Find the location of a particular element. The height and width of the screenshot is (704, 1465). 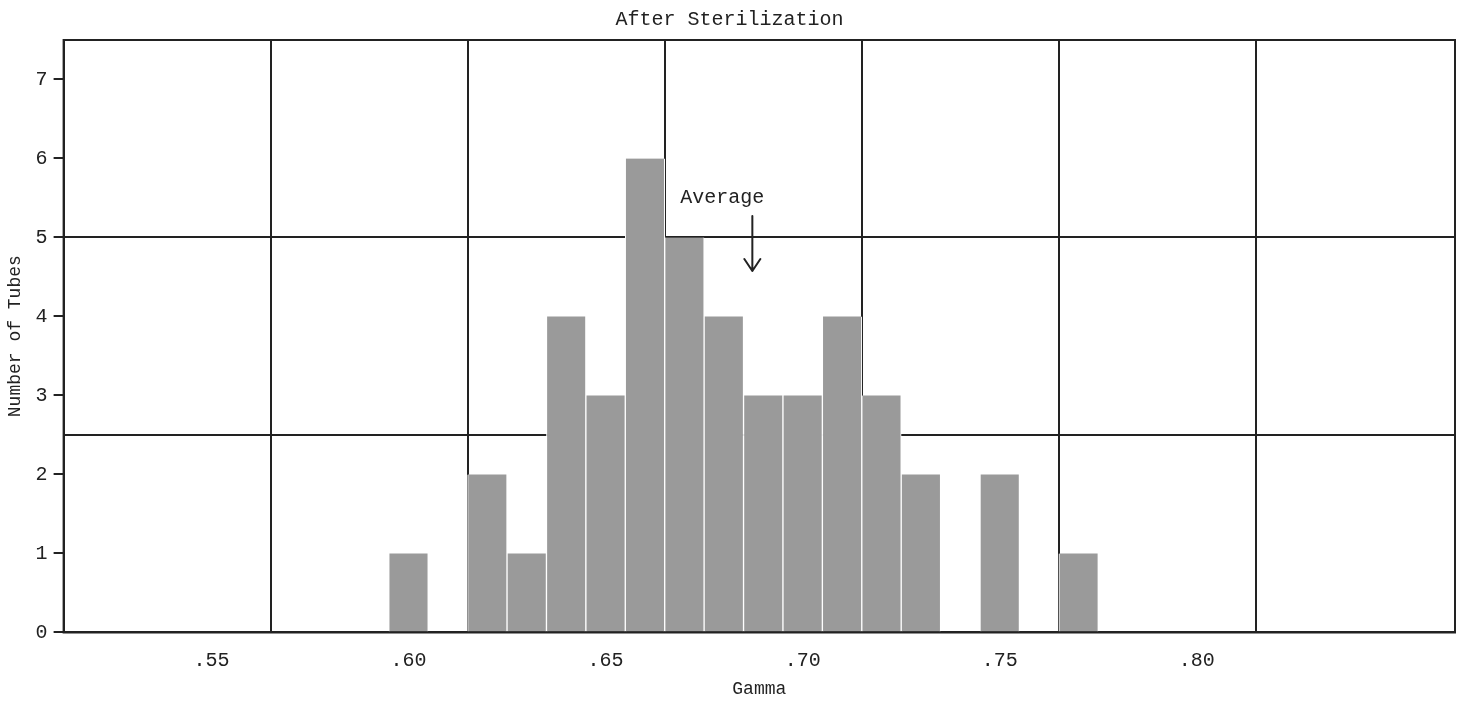

y-axis-title: Number of Tubes is located at coordinates (14, 336).